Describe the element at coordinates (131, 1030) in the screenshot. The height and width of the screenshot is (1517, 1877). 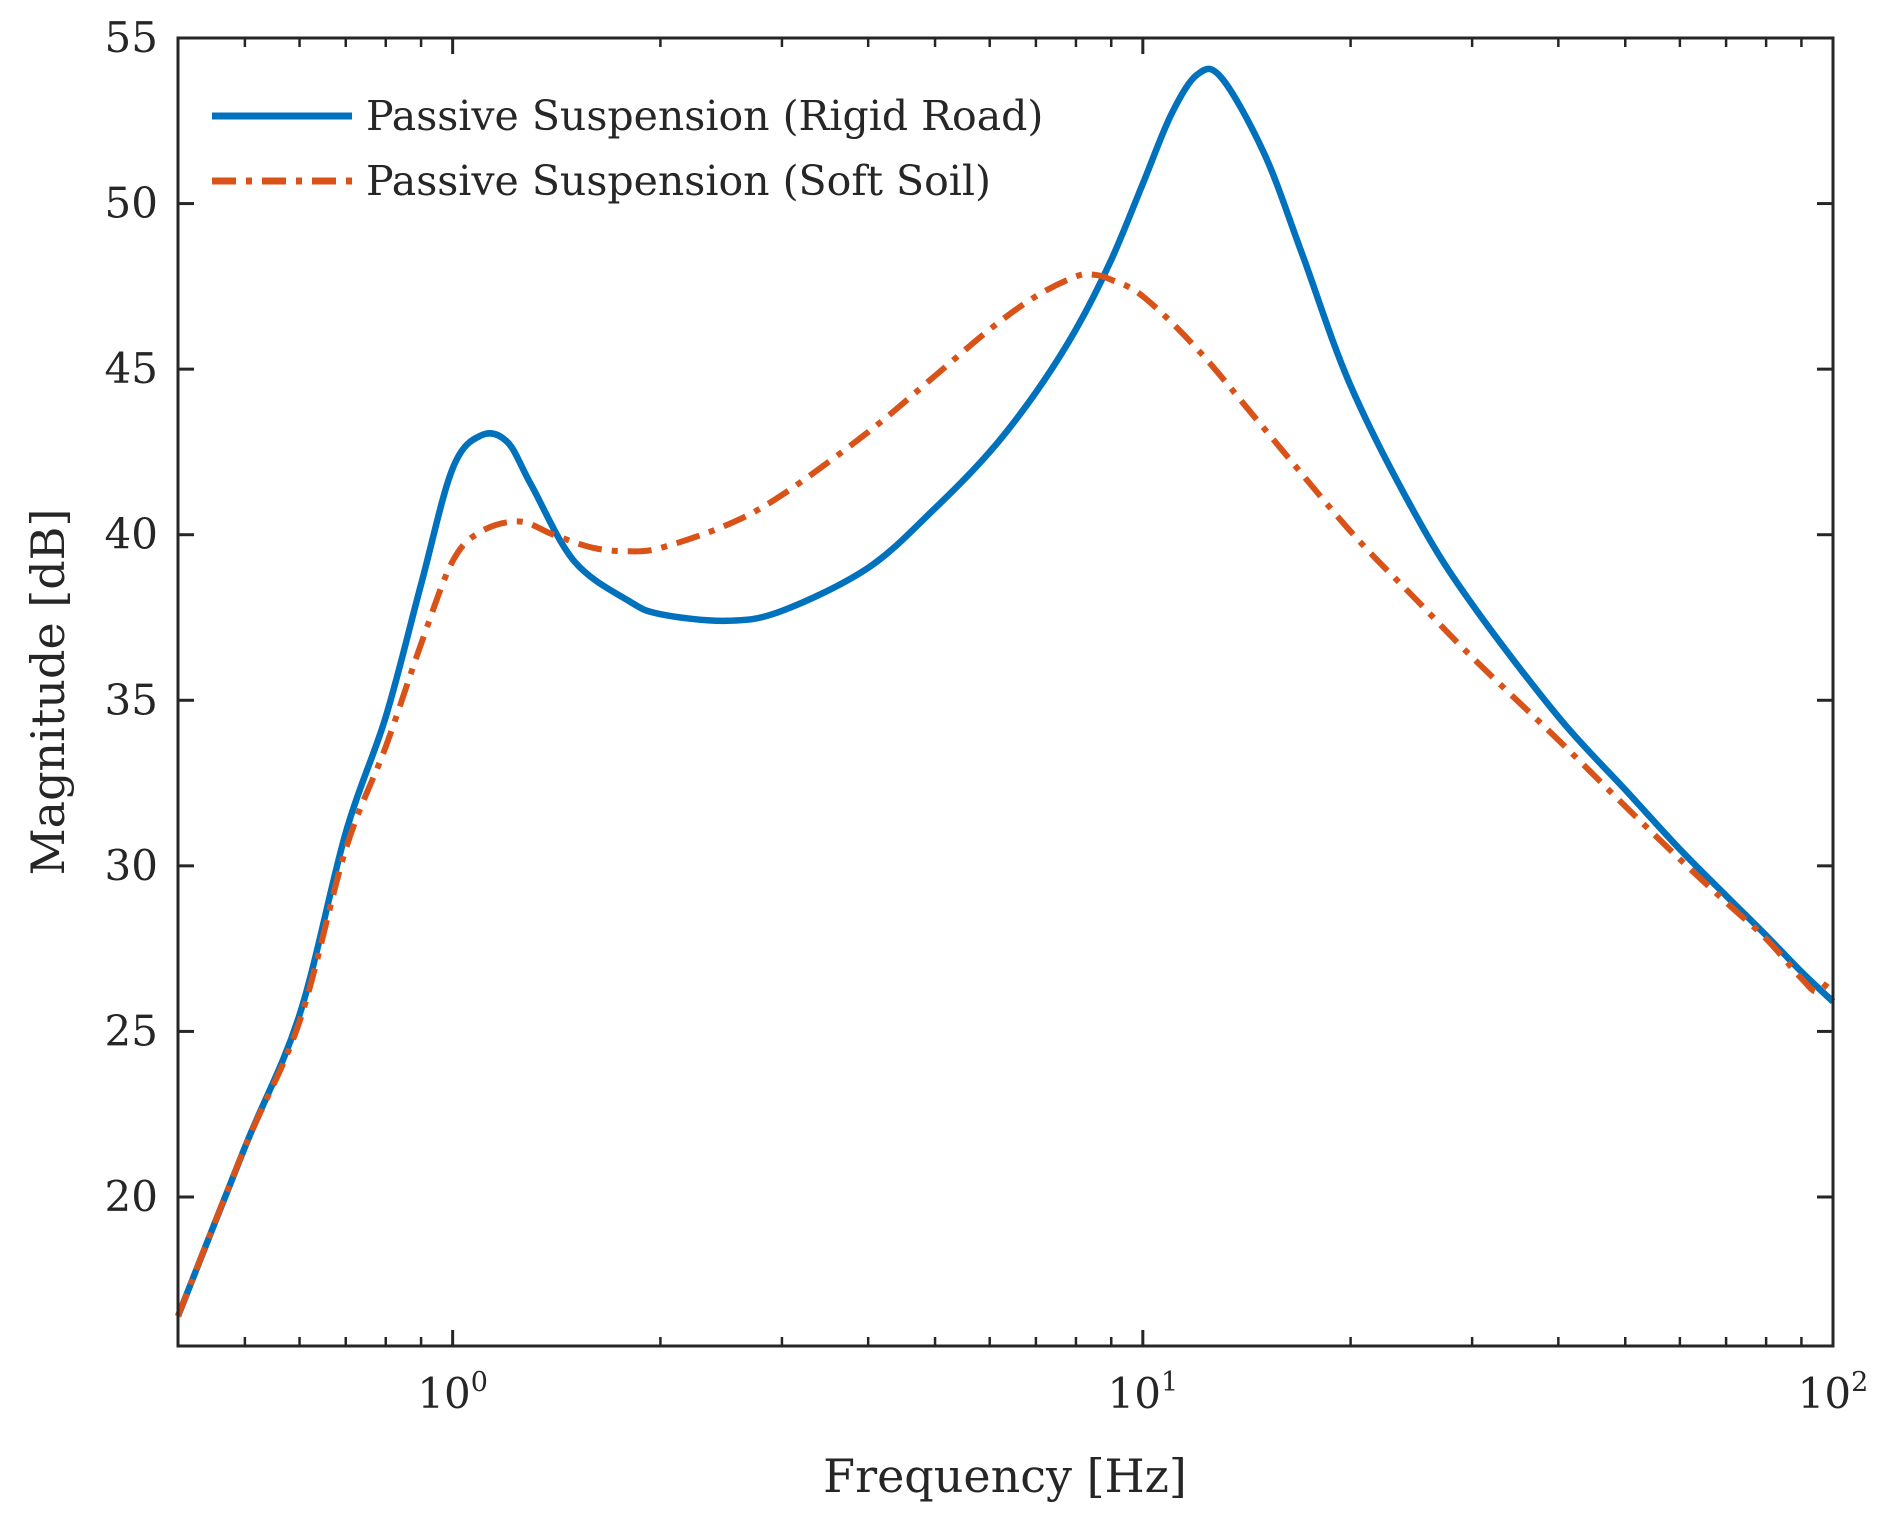
I see `y-tick-label: 25` at that location.